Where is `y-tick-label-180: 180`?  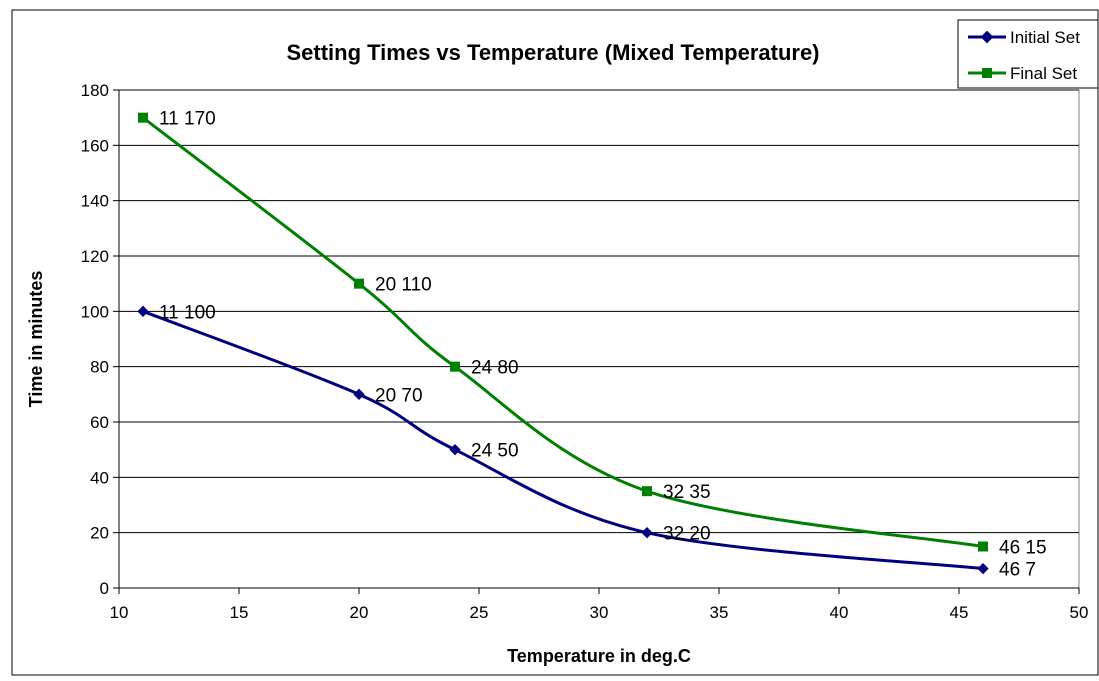
y-tick-label-180: 180 is located at coordinates (95, 90).